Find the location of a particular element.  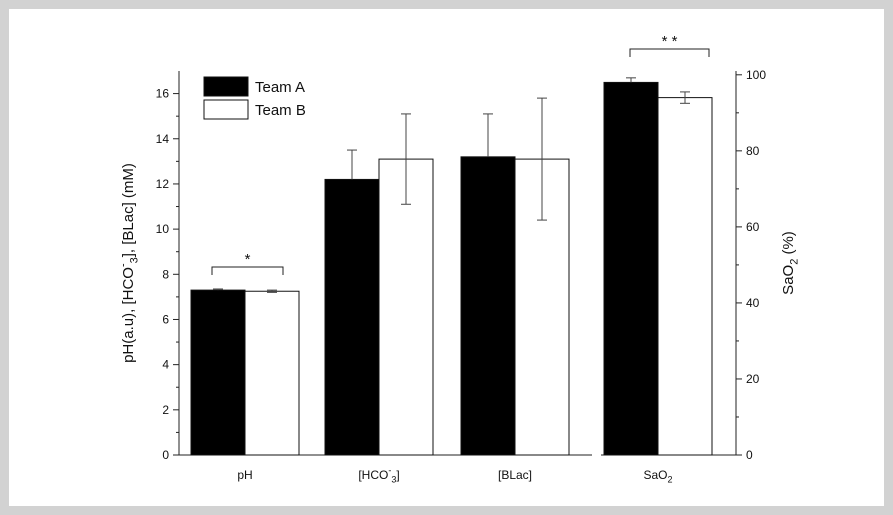

left-y-tick-label: 8 is located at coordinates (165, 274).